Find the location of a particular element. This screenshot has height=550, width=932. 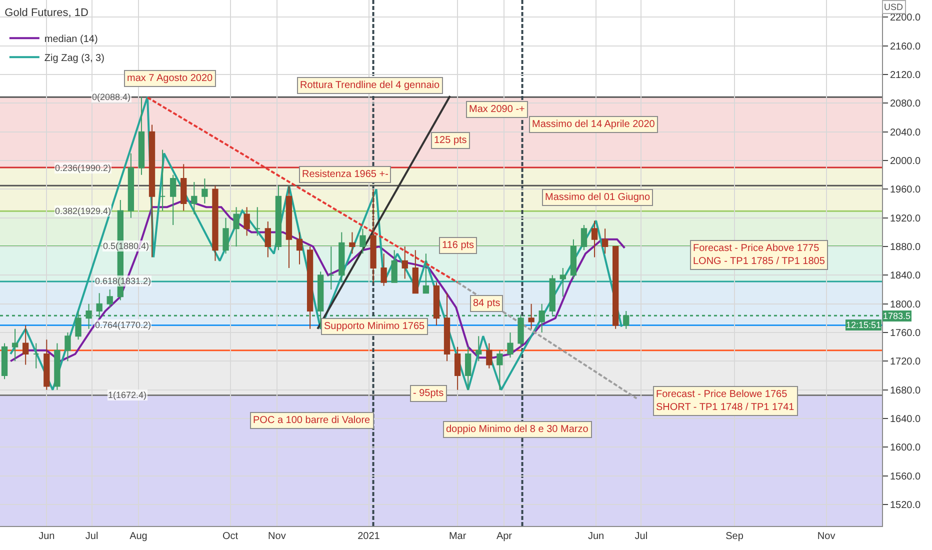

y-tick-label: 1920.0 is located at coordinates (906, 218).